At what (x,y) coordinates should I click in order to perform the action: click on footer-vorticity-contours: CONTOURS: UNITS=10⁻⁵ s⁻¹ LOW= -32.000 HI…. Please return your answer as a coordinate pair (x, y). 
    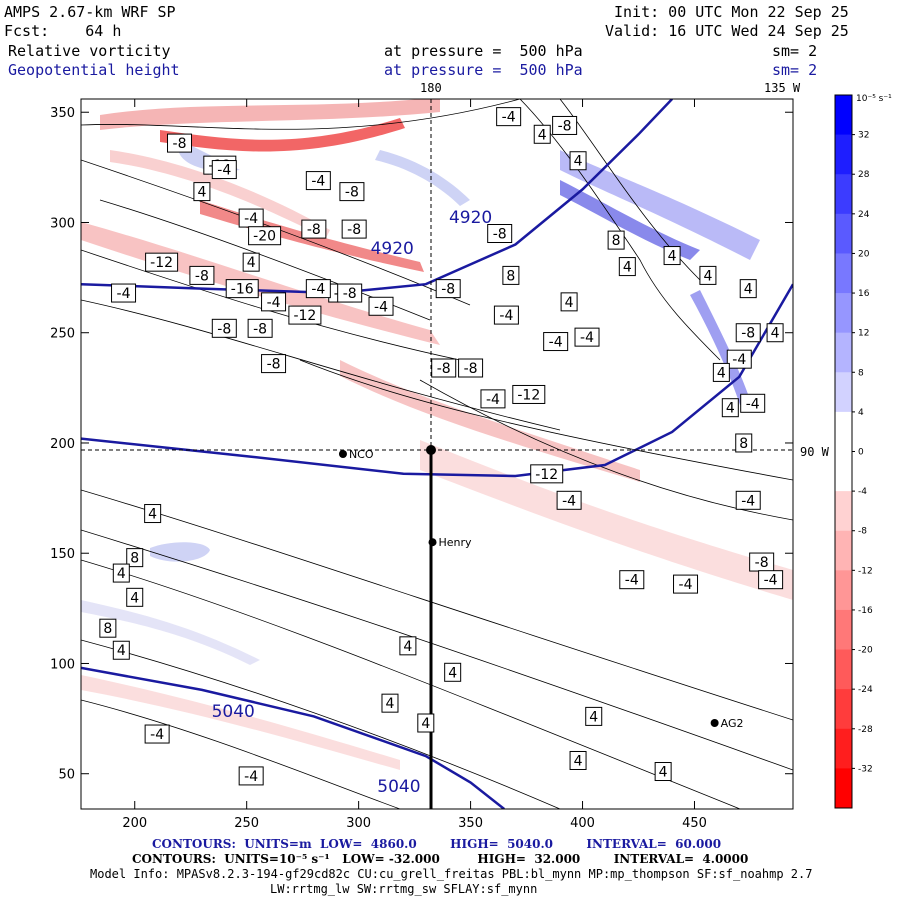
    Looking at the image, I should click on (440, 859).